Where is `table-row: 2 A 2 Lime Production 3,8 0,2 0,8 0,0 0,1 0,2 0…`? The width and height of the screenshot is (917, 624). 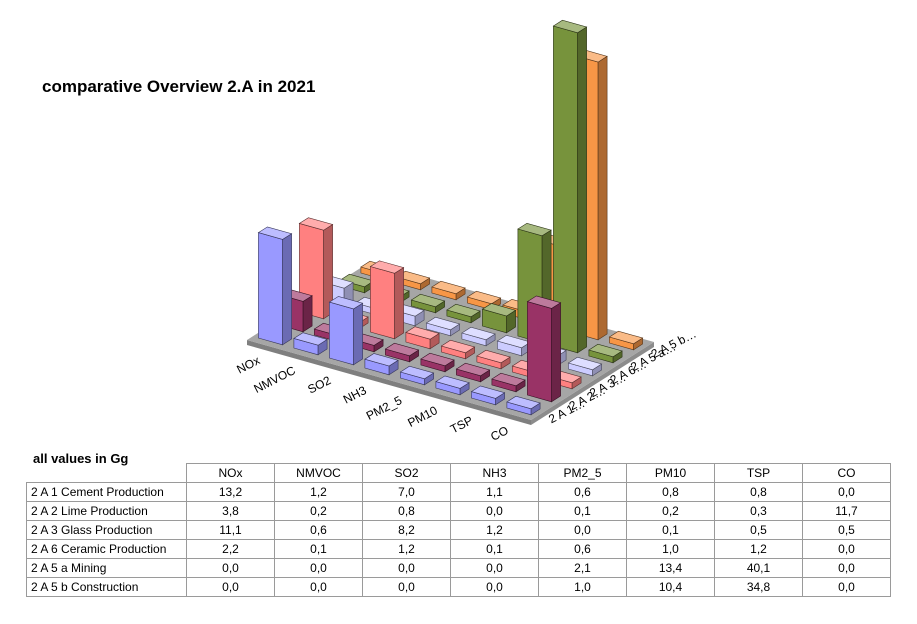
table-row: 2 A 2 Lime Production 3,8 0,2 0,8 0,0 0,1 0,2 0… is located at coordinates (458, 511).